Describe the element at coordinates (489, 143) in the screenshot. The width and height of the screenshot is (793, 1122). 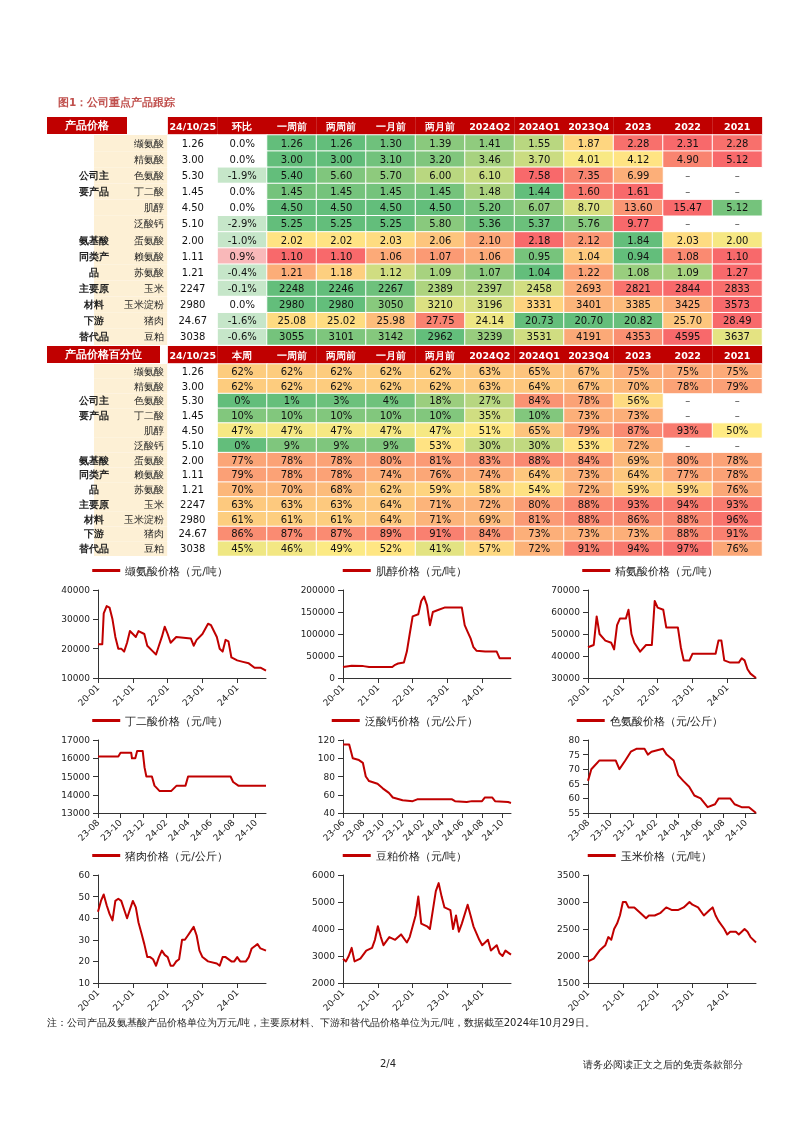
I see `data-label: 1.41` at that location.